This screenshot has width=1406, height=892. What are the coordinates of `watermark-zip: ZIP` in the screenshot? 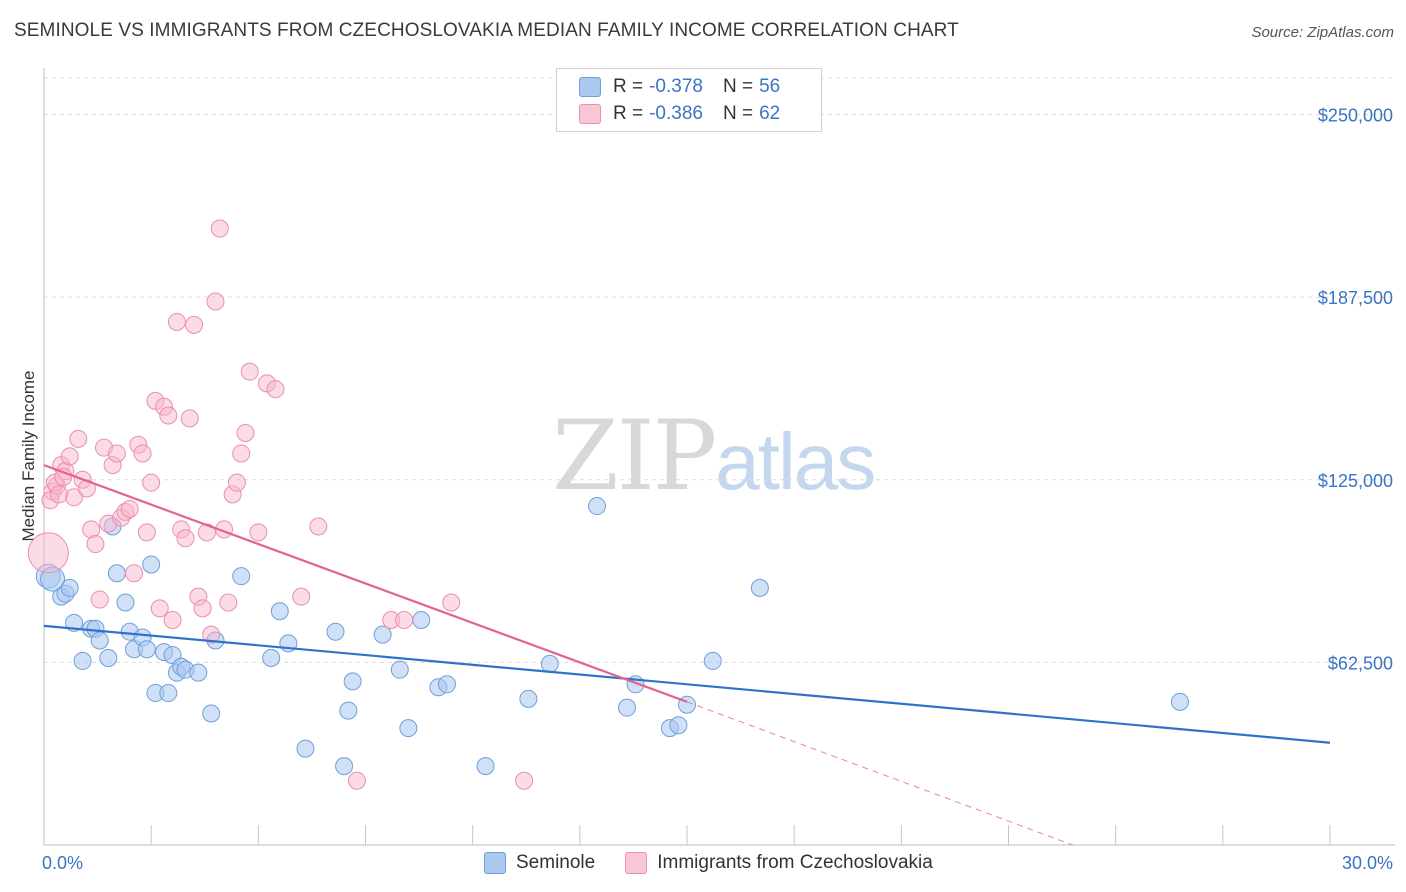 It's located at (634, 456).